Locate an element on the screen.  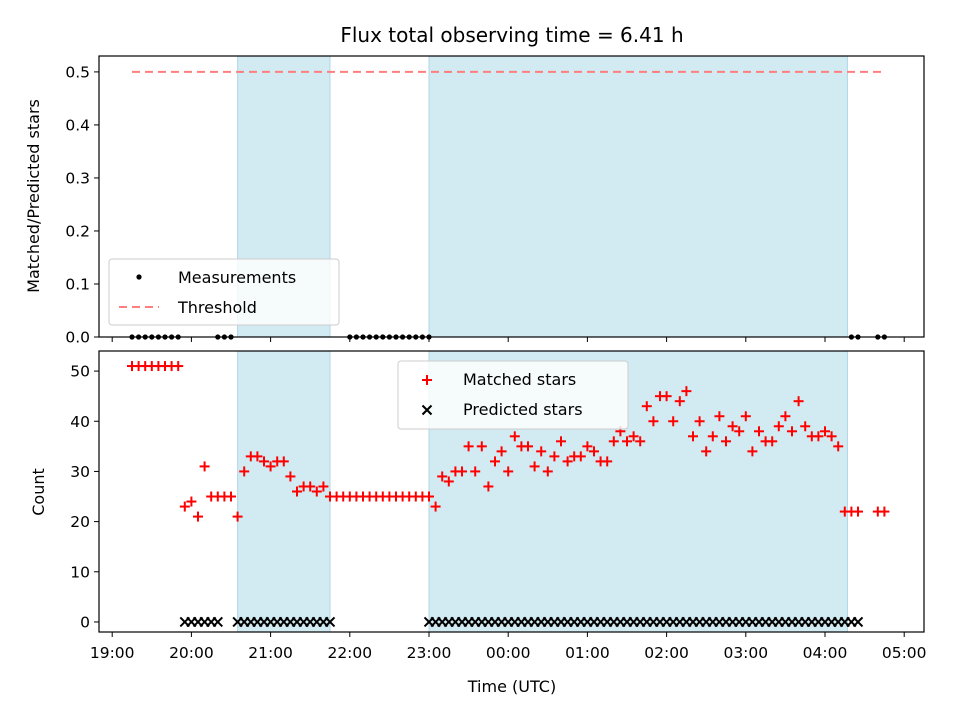
x-tick-label: 05:00 is located at coordinates (904, 653).